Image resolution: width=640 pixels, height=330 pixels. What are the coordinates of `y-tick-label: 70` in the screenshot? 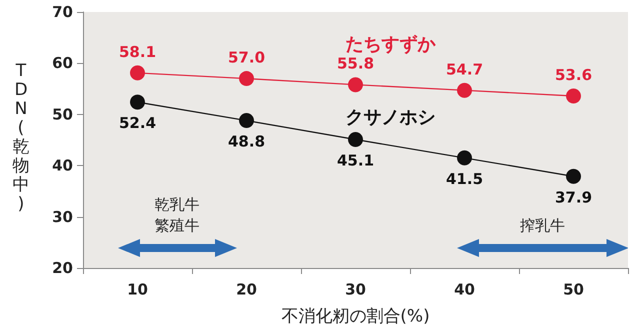 It's located at (62, 12).